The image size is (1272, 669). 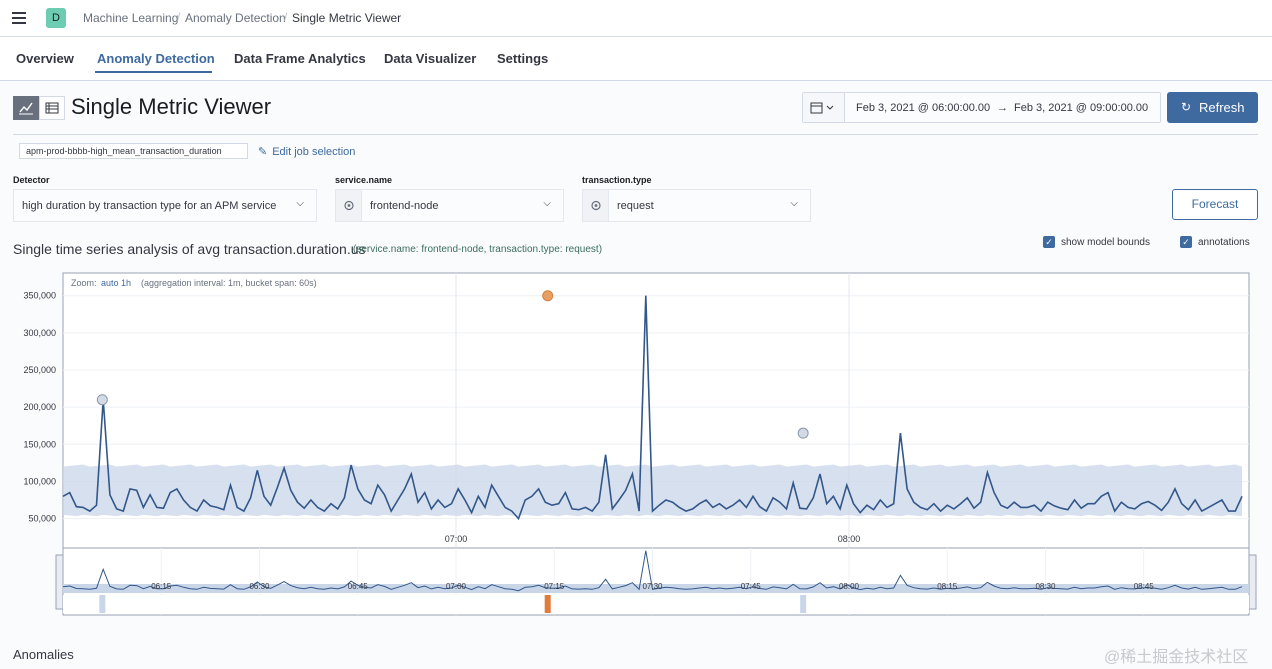 I want to click on calendar-icon, so click(x=822, y=108).